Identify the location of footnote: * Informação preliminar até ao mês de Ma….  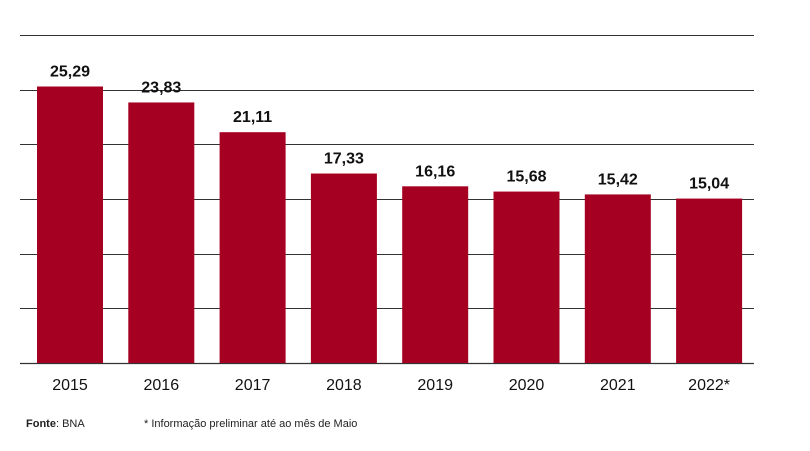
(251, 424).